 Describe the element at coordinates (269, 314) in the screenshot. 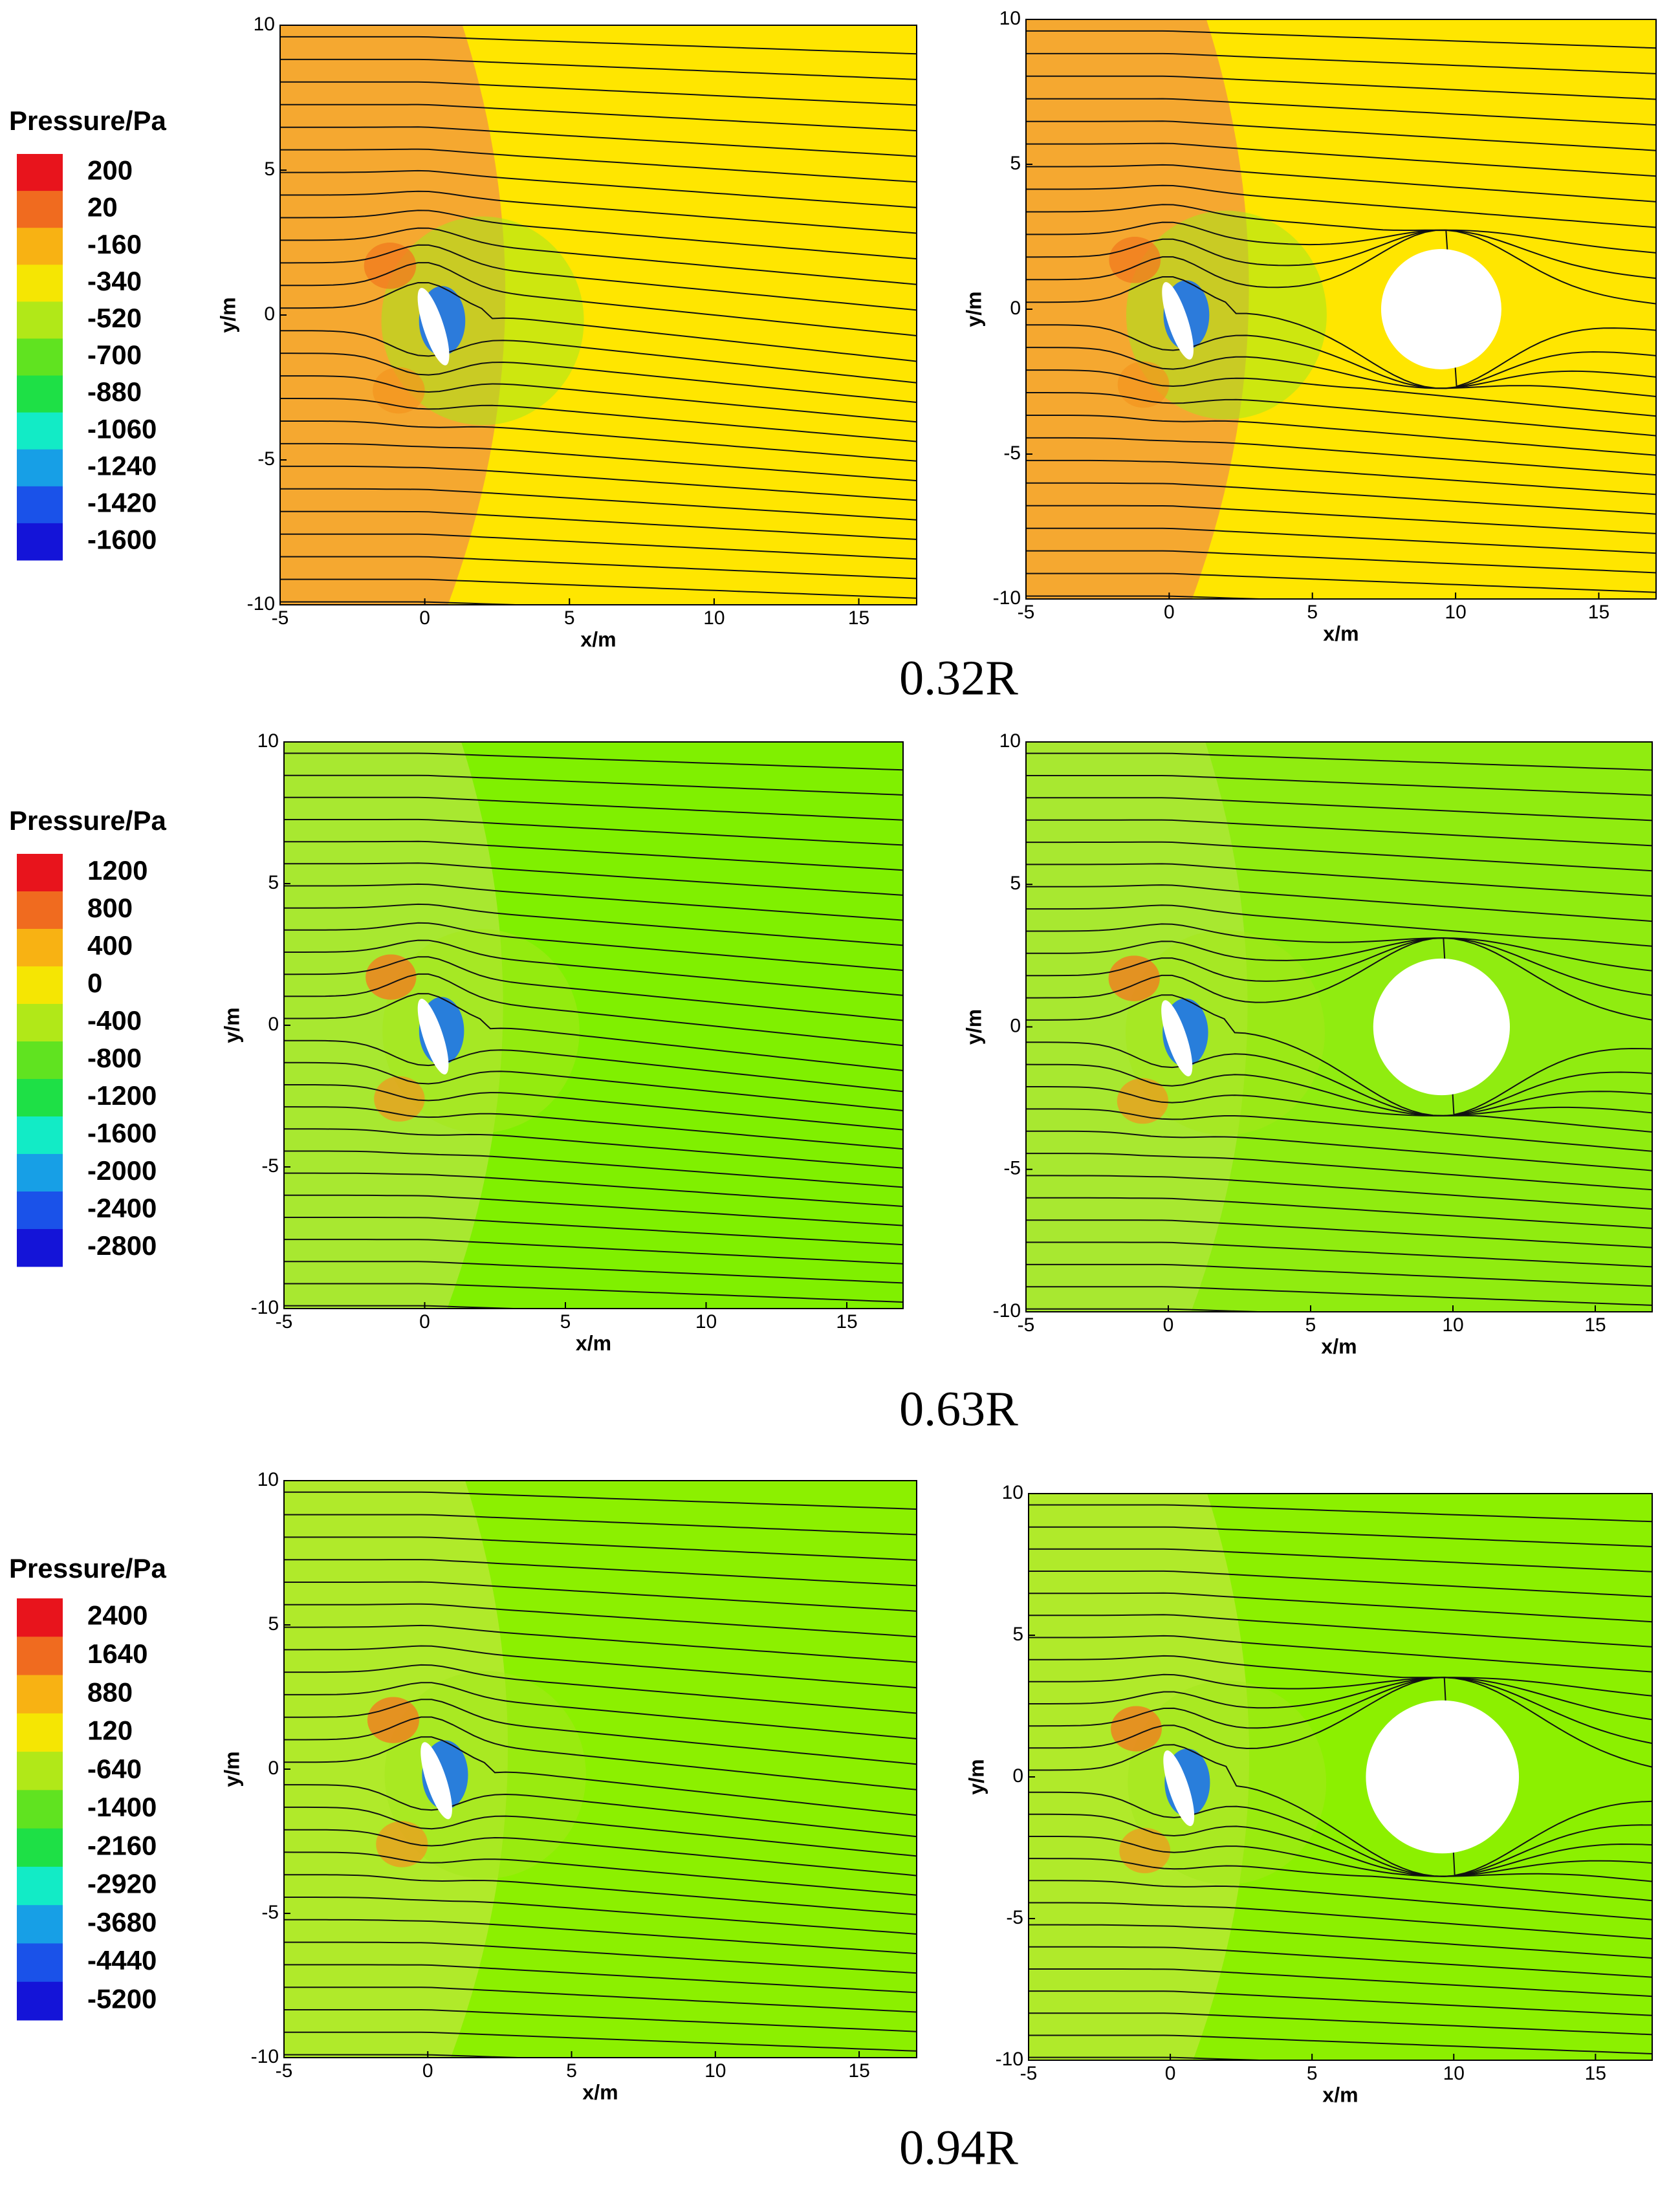

I see `y-tick-label: 0` at that location.